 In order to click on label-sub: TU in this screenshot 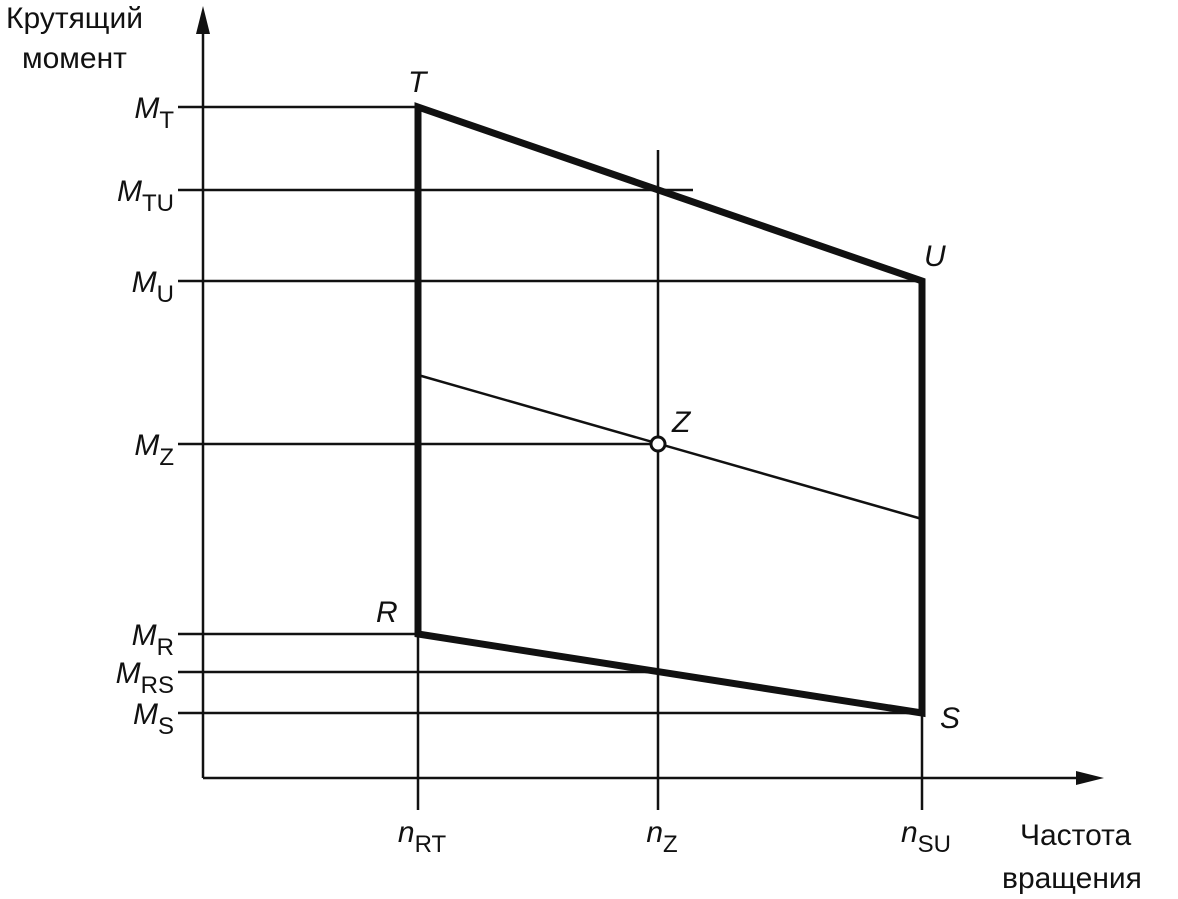, I will do `click(158, 203)`.